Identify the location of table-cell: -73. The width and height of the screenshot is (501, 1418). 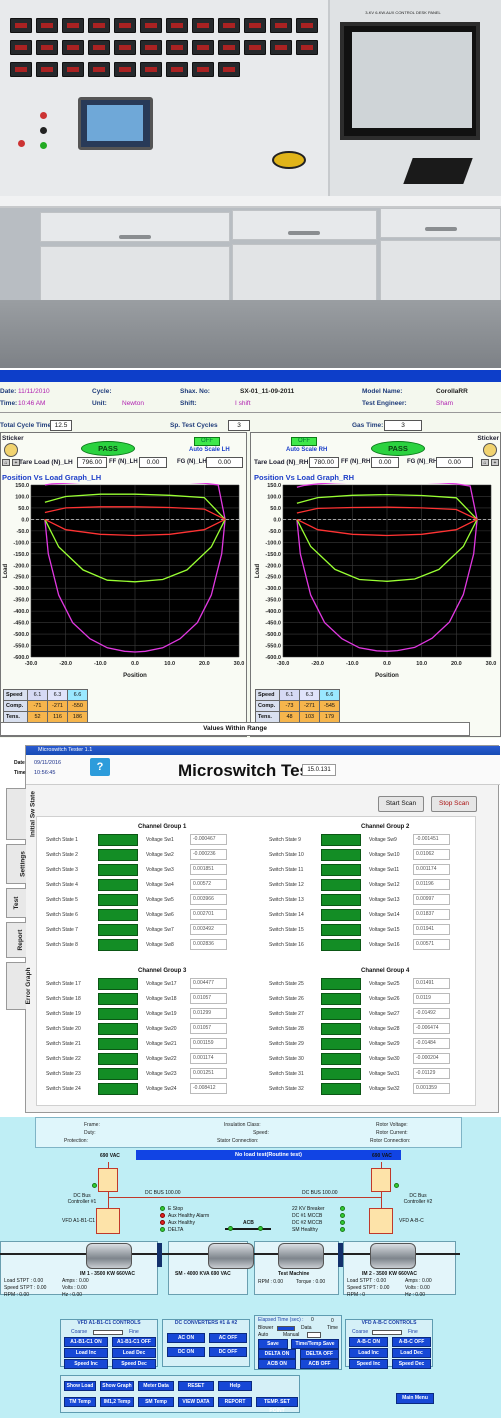
(289, 706).